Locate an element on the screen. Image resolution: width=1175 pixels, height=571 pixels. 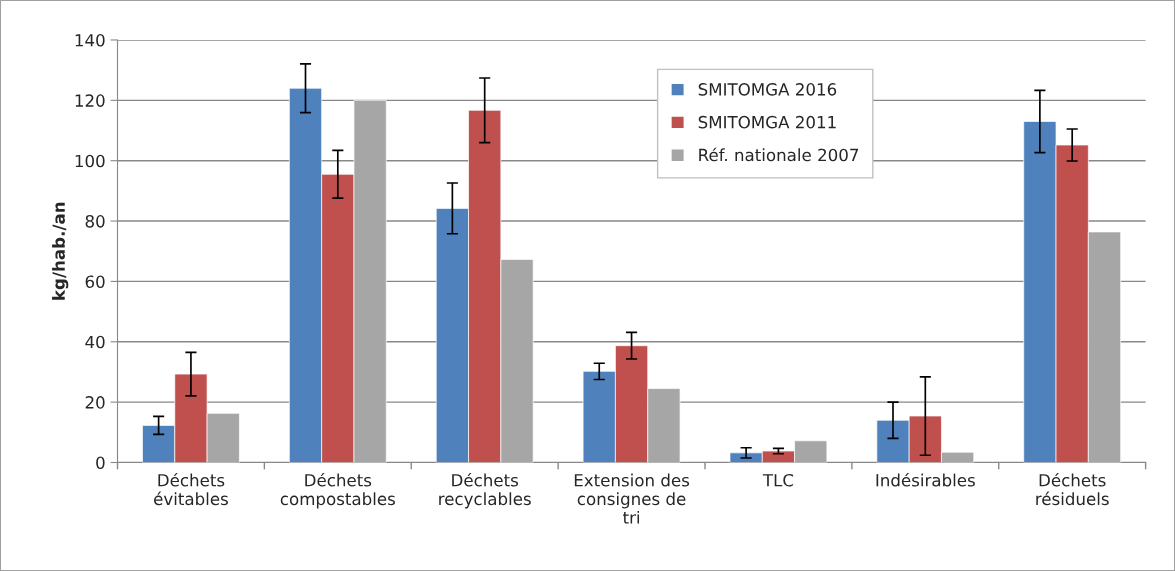
x-tick-label: Déchets recyclables is located at coordinates (485, 490).